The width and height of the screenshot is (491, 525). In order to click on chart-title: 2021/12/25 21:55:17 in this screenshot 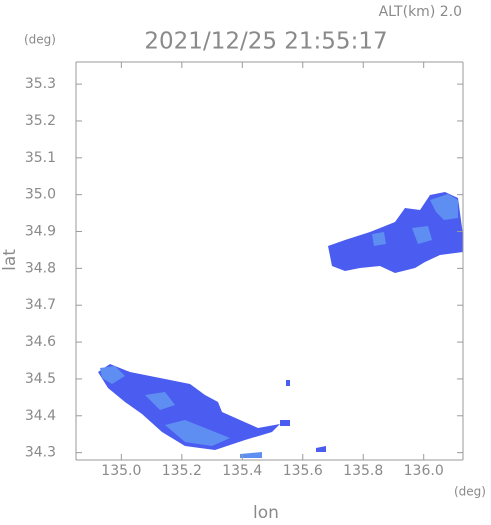, I will do `click(265, 42)`.